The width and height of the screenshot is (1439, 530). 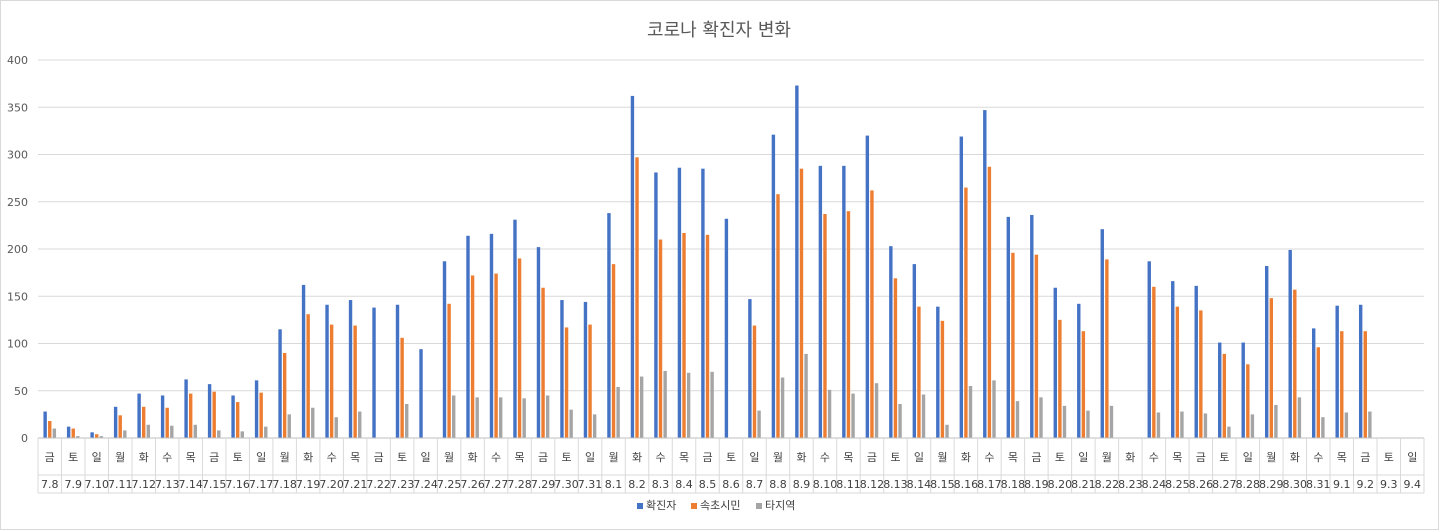 I want to click on date-label: 7.9, so click(x=73, y=484).